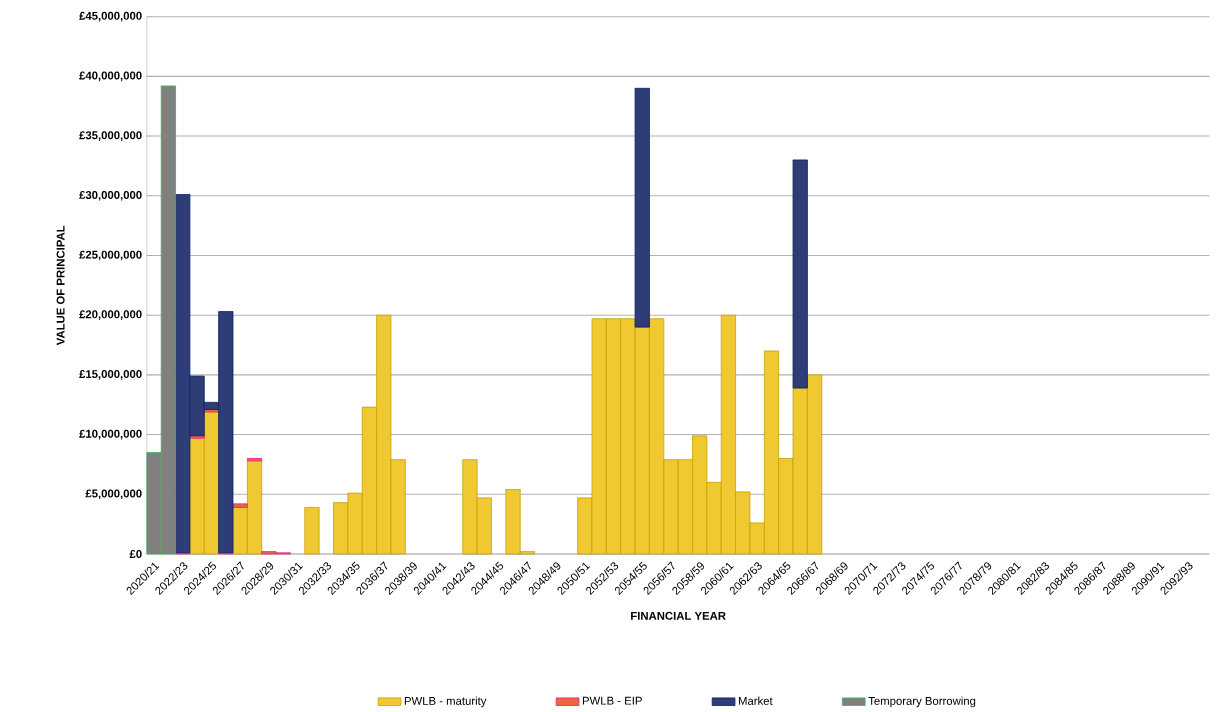 This screenshot has width=1226, height=712. What do you see at coordinates (110, 136) in the screenshot?
I see `y-tick-label: £35,000,000` at bounding box center [110, 136].